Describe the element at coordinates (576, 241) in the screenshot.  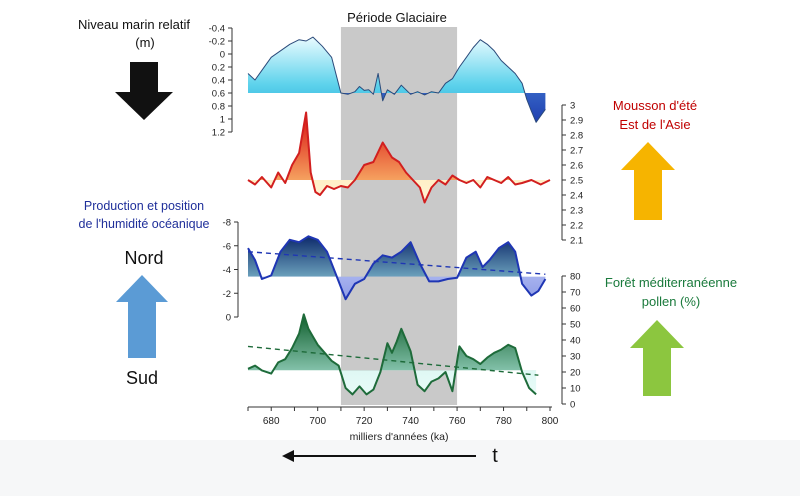
I see `monsoon-y-tick-label: 2.1` at that location.